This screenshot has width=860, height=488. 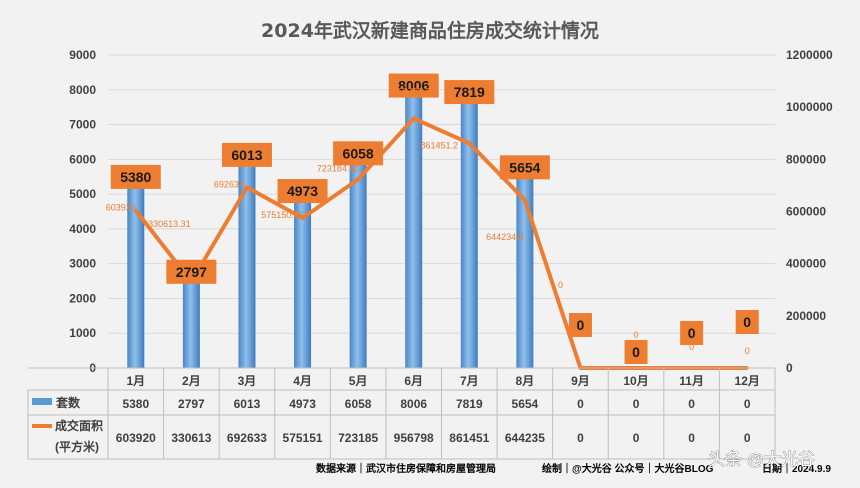 What do you see at coordinates (413, 91) in the screenshot?
I see `line-data-label: 956798.28` at bounding box center [413, 91].